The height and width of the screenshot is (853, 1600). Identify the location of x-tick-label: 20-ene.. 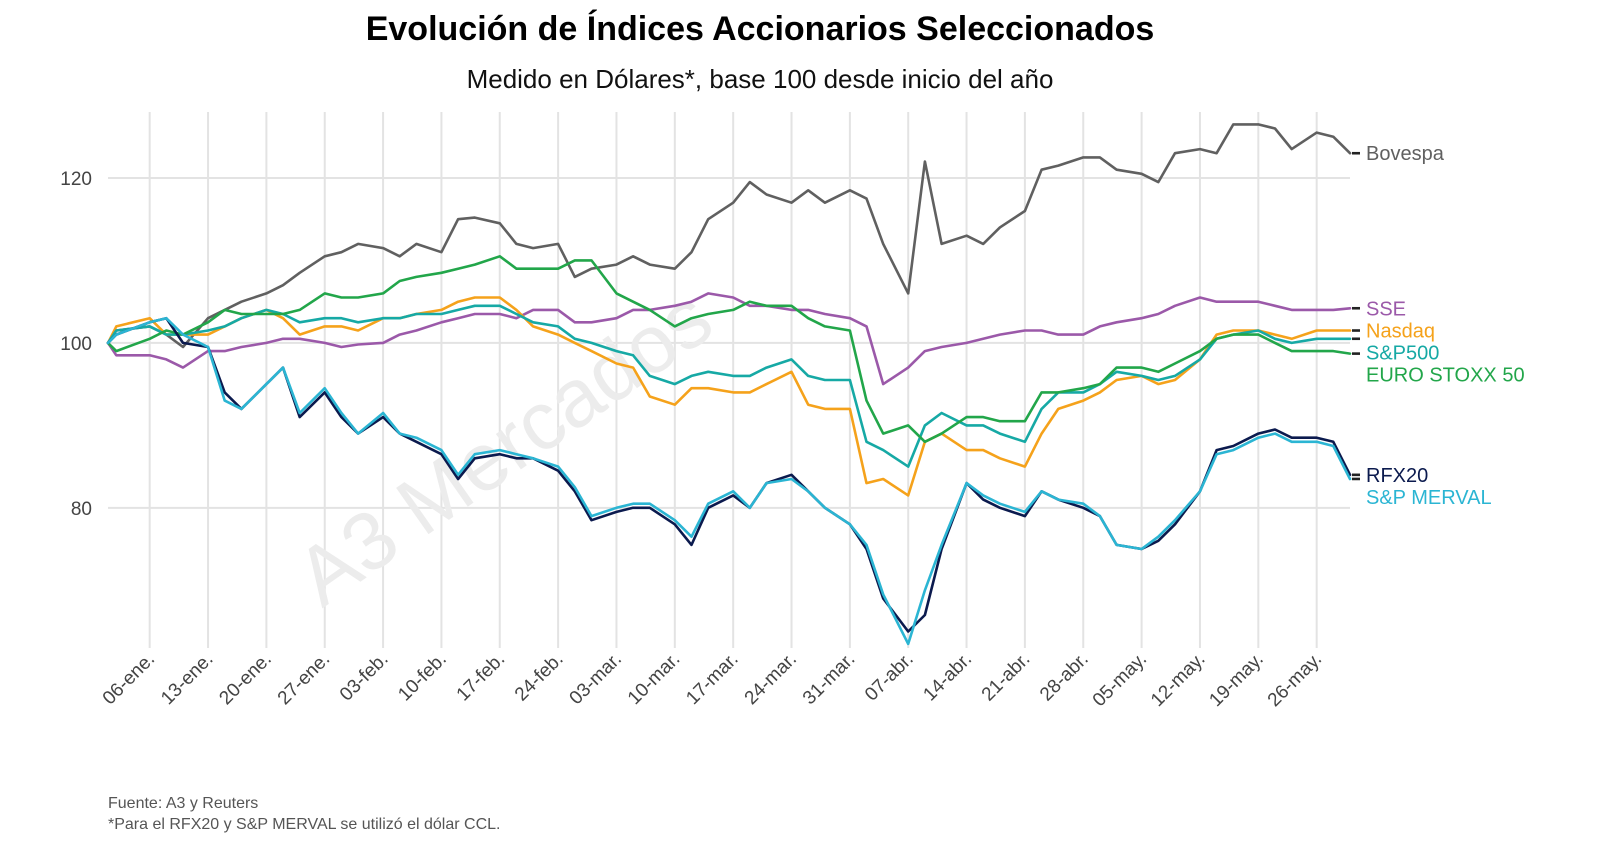
(245, 679).